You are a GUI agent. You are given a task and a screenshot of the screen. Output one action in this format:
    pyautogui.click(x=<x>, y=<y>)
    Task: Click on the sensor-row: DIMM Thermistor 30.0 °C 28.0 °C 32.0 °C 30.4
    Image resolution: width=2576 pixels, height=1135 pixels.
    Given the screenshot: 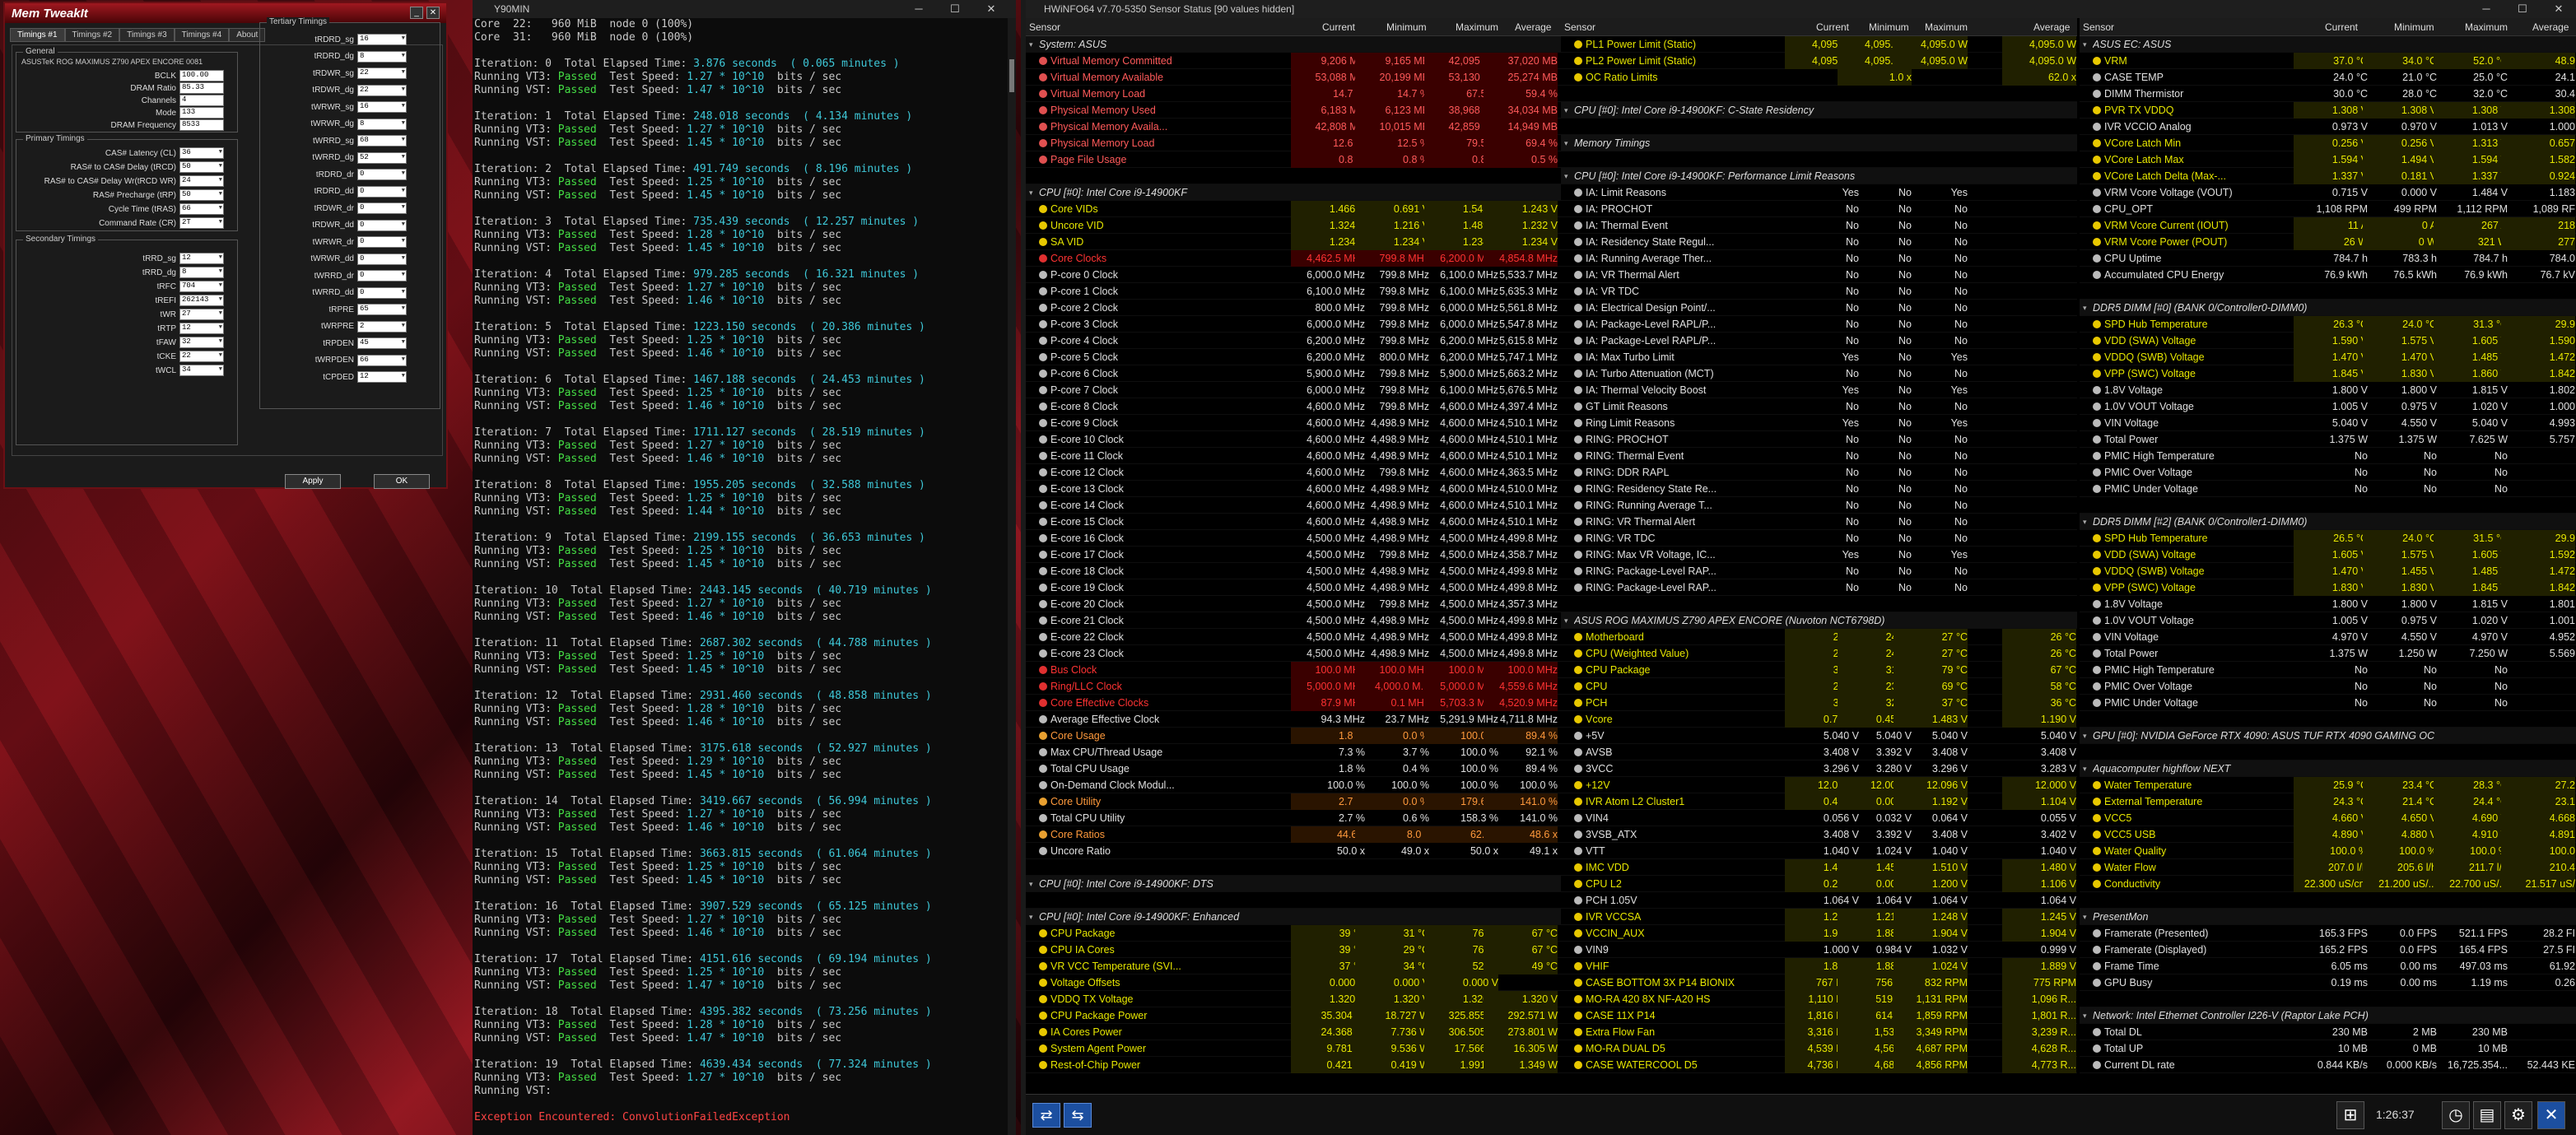 What is the action you would take?
    pyautogui.click(x=2328, y=94)
    